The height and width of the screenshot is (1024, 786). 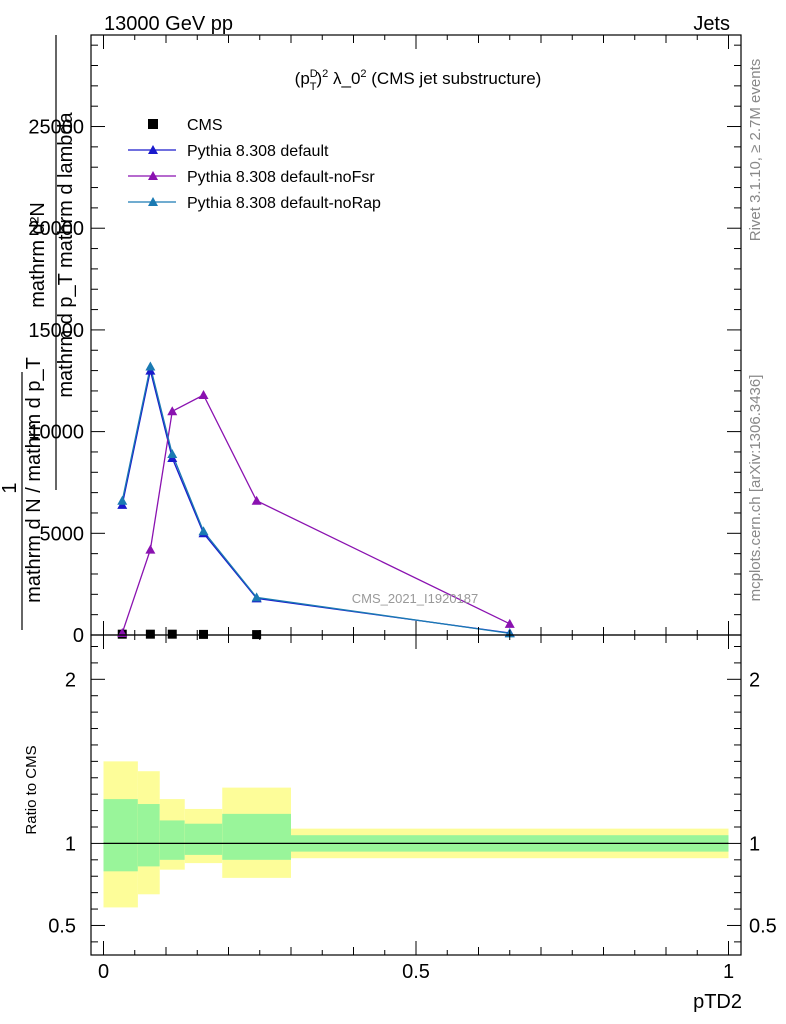 I want to click on legend-marker-pythia-8-308-default, so click(x=153, y=149).